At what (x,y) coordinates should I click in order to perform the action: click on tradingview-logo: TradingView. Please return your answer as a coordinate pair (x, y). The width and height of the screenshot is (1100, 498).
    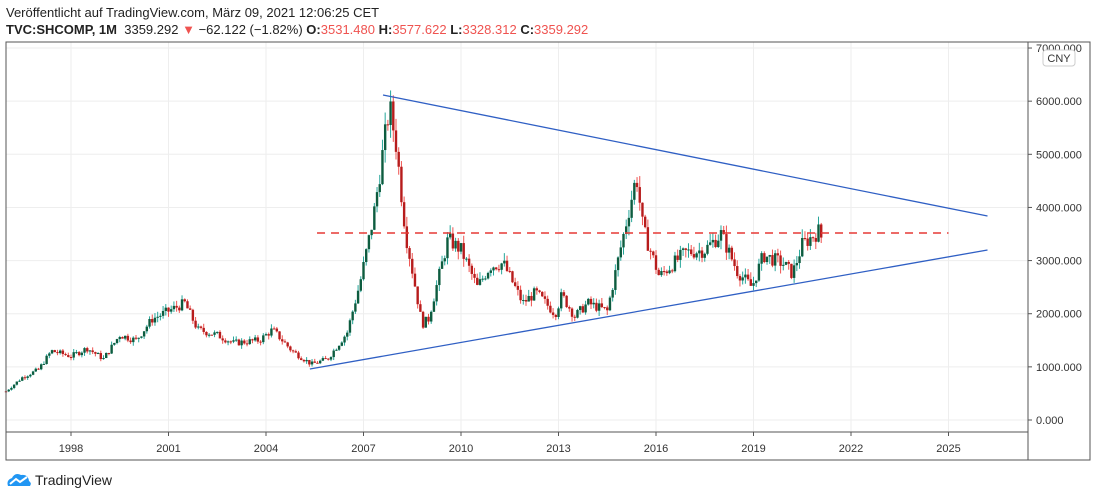
    Looking at the image, I should click on (59, 480).